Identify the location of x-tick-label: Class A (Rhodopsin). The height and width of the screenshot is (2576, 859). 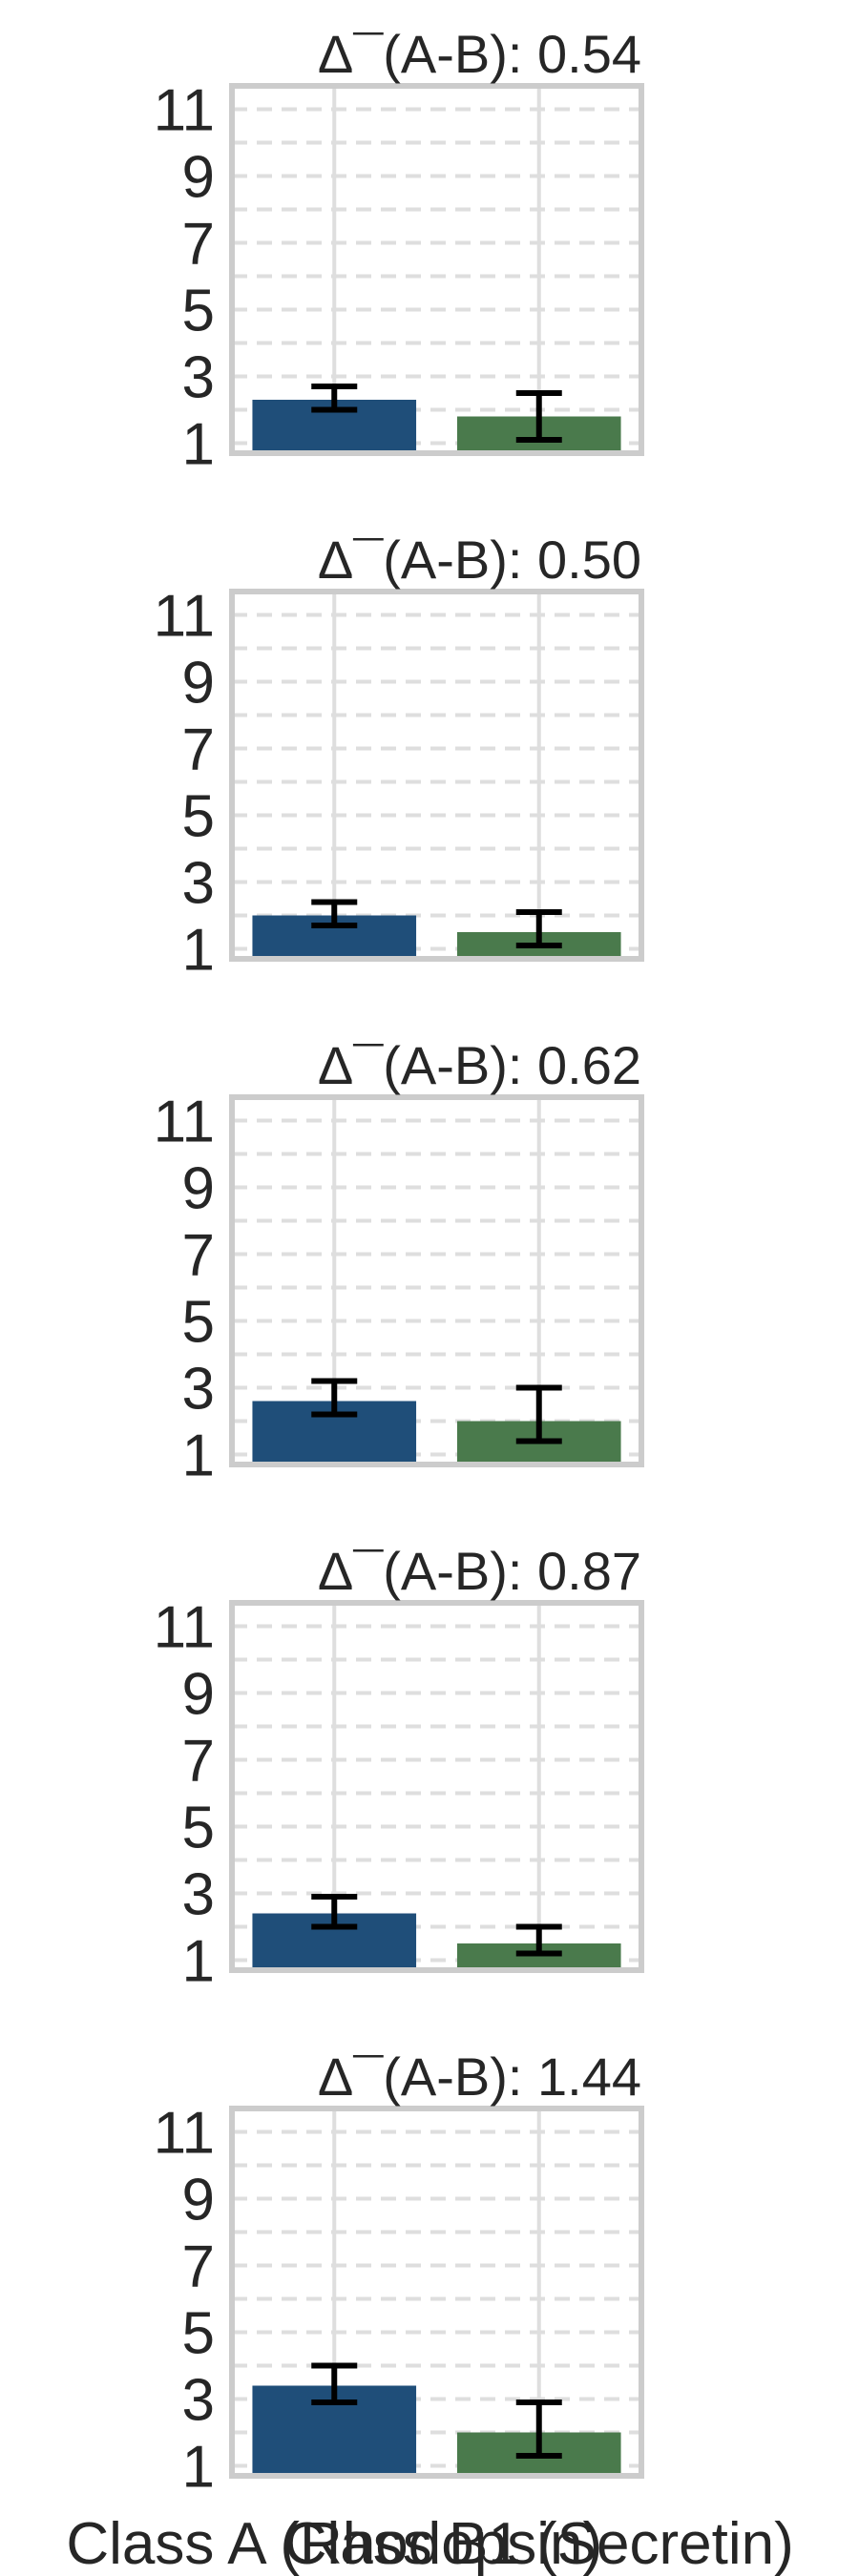
(334, 2543).